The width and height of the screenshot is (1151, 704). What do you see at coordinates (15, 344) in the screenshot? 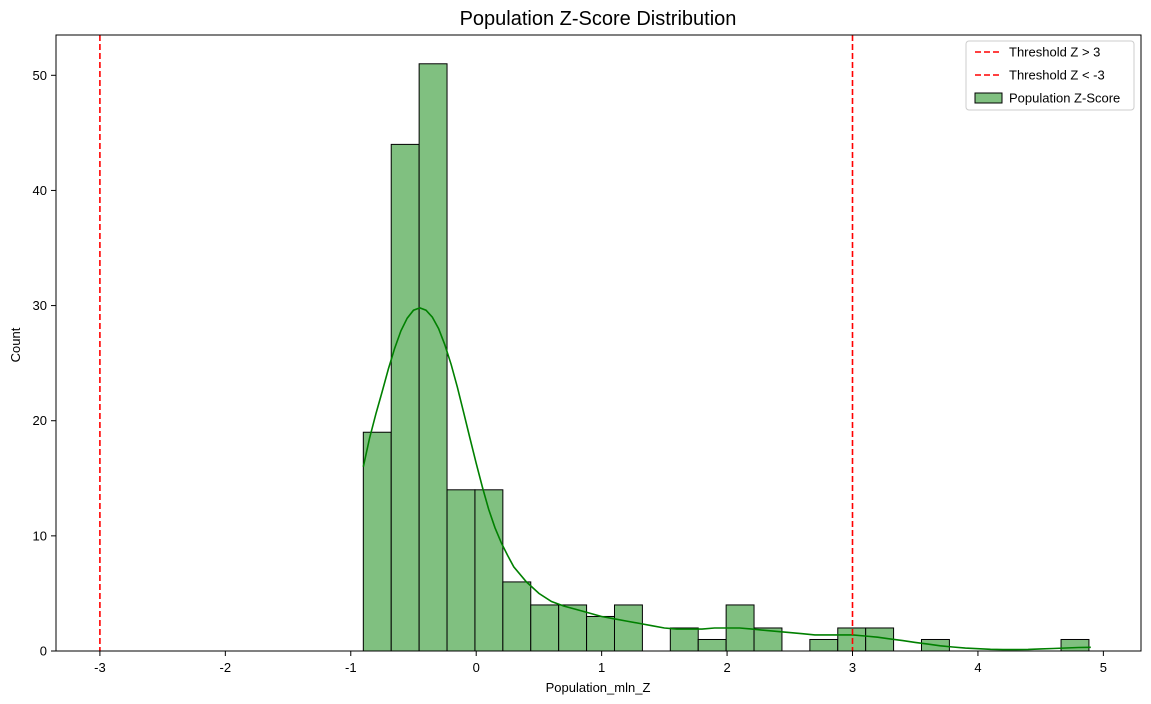
I see `y-axis-title: Count` at bounding box center [15, 344].